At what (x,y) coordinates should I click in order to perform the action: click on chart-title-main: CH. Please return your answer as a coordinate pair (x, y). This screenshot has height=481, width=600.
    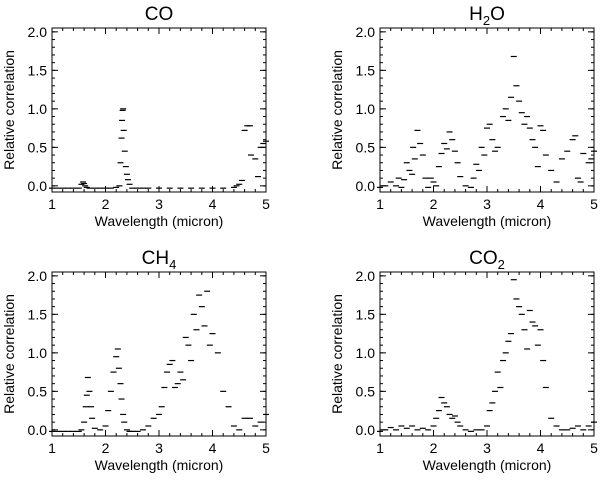
    Looking at the image, I should click on (155, 258).